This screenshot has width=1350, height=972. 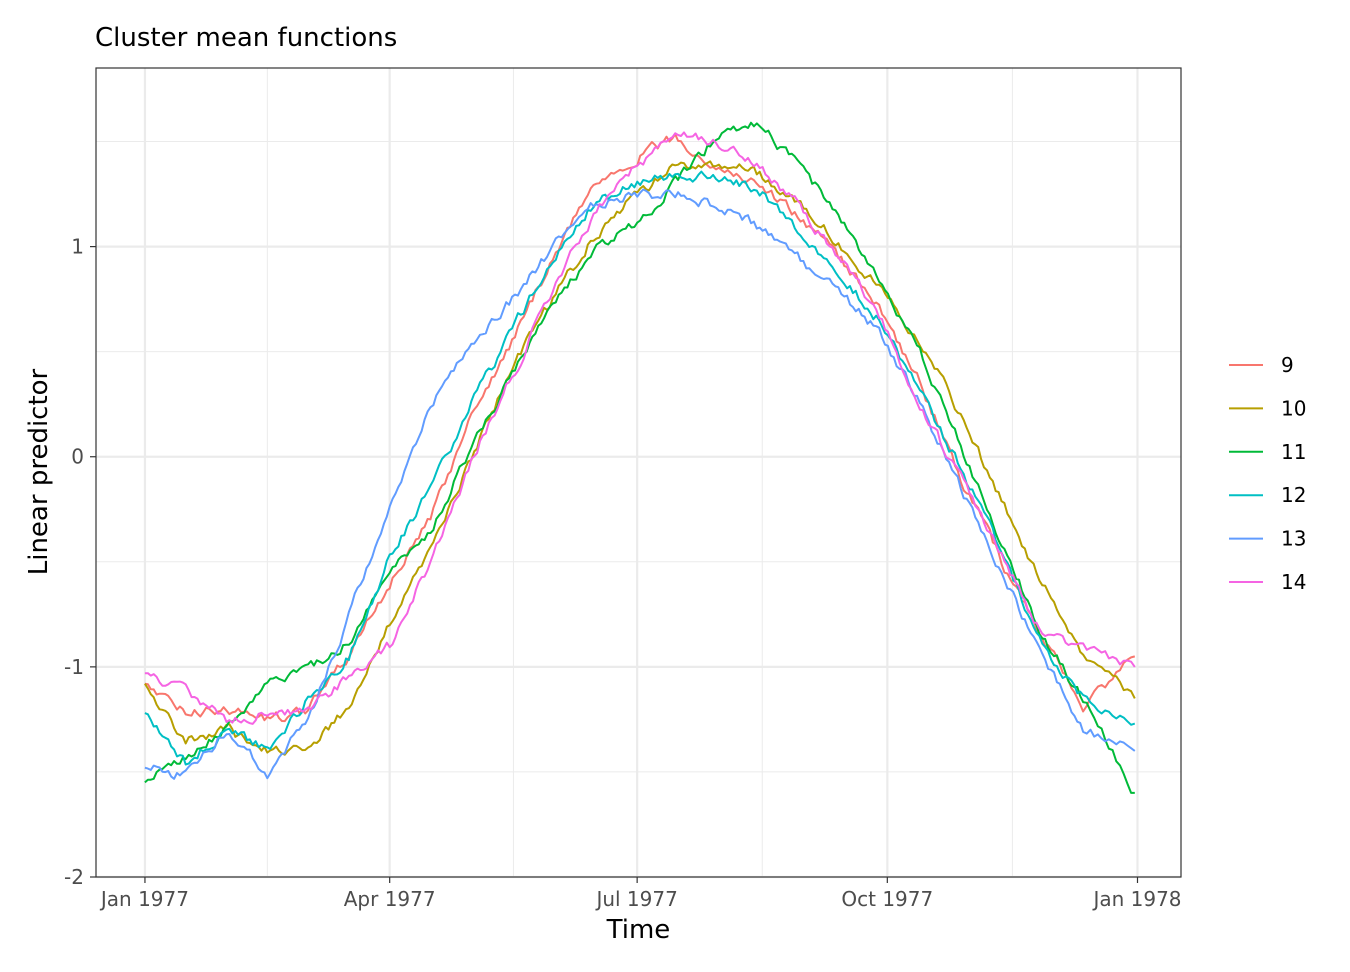 What do you see at coordinates (74, 667) in the screenshot?
I see `y-tick-label: -1` at bounding box center [74, 667].